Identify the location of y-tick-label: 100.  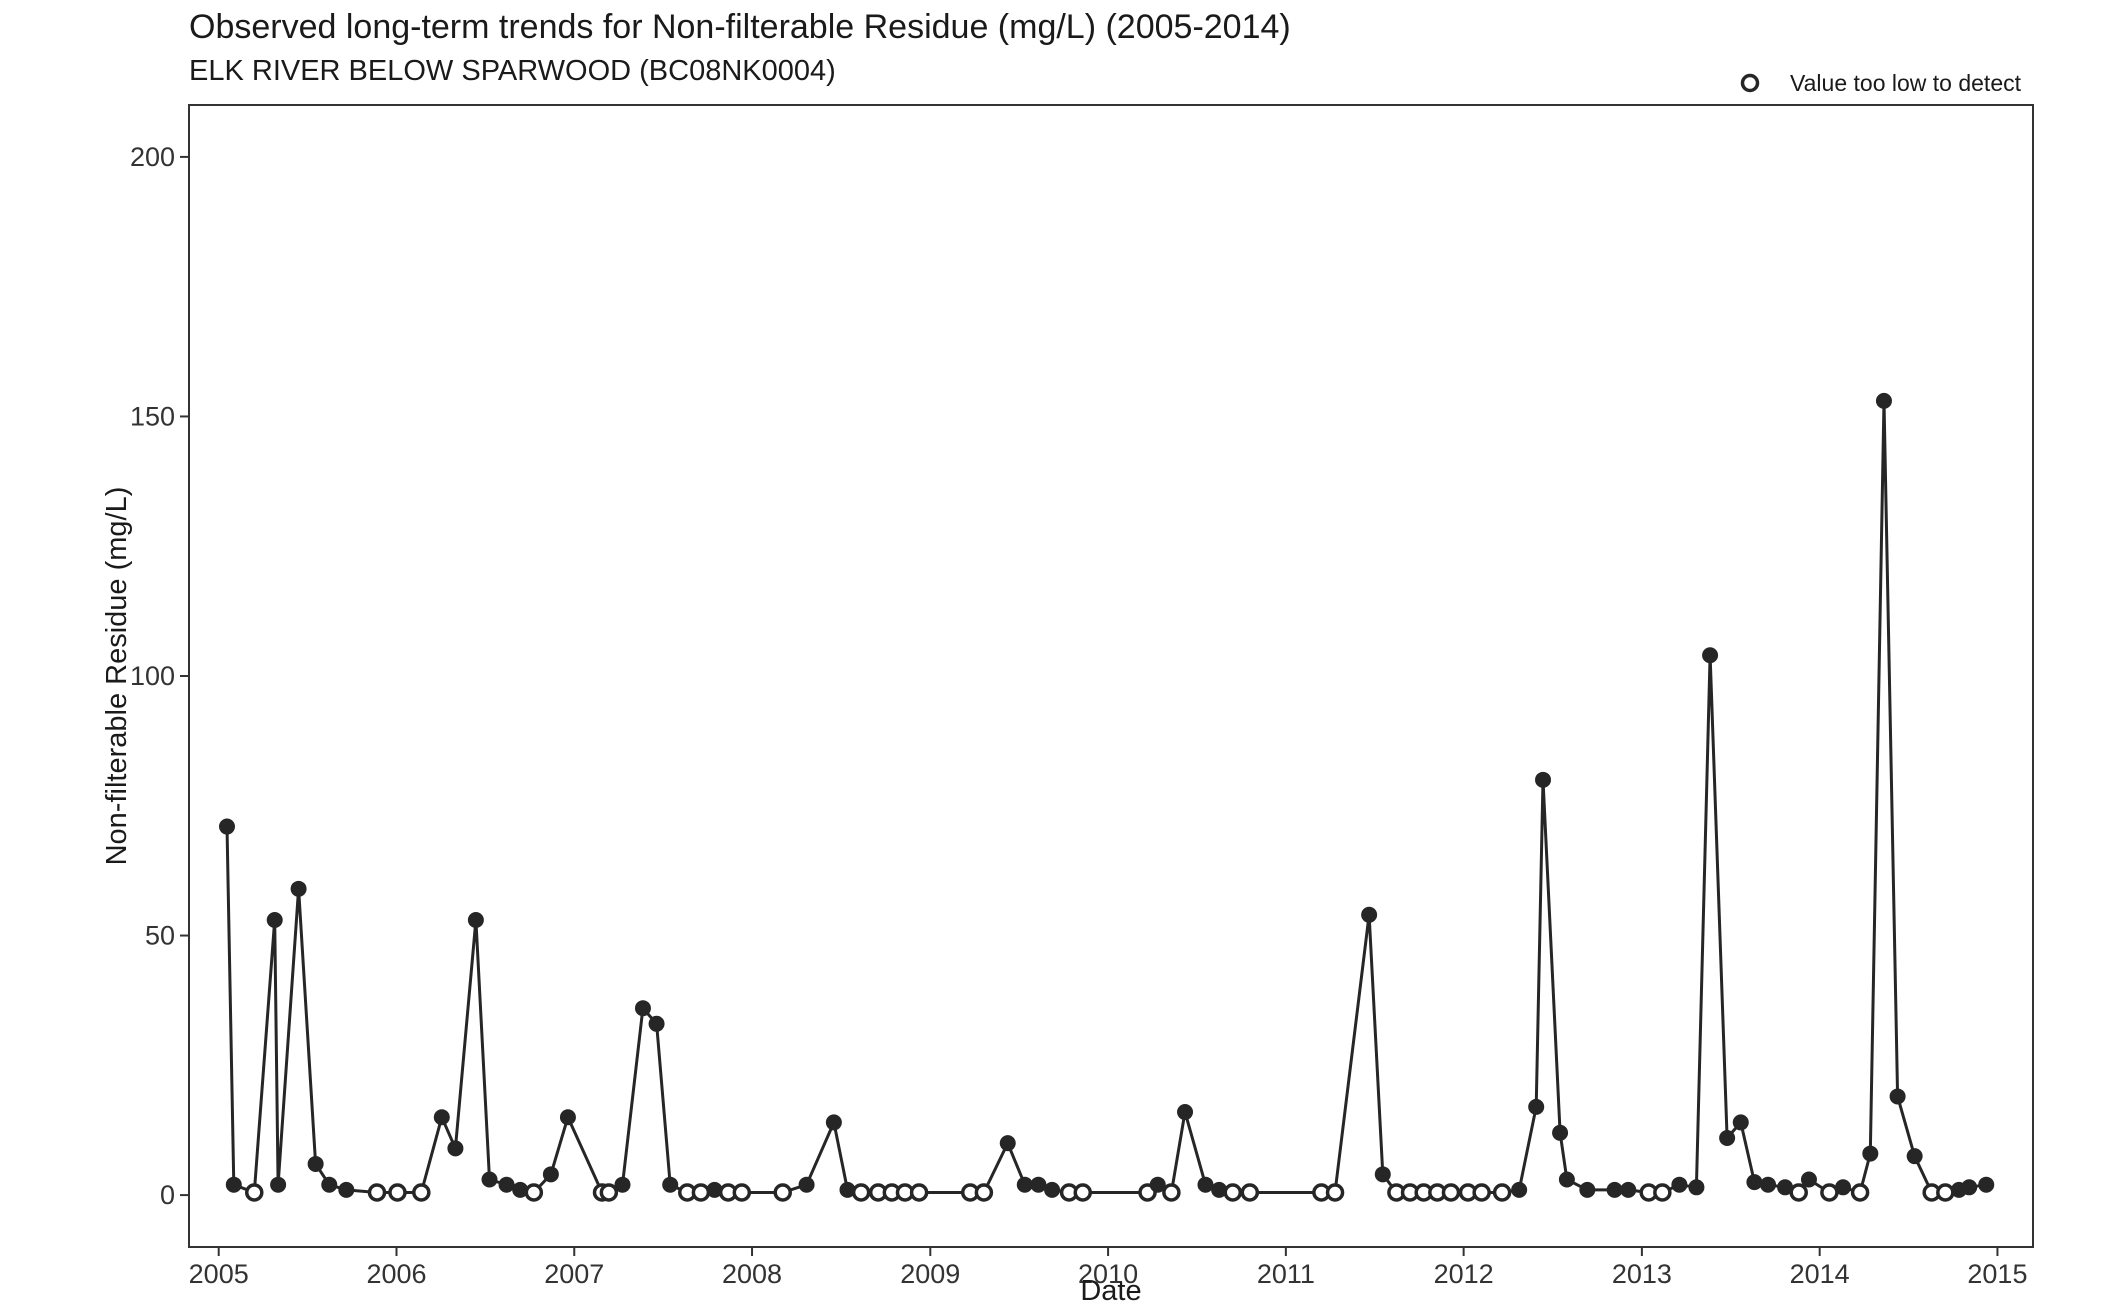
(152, 676).